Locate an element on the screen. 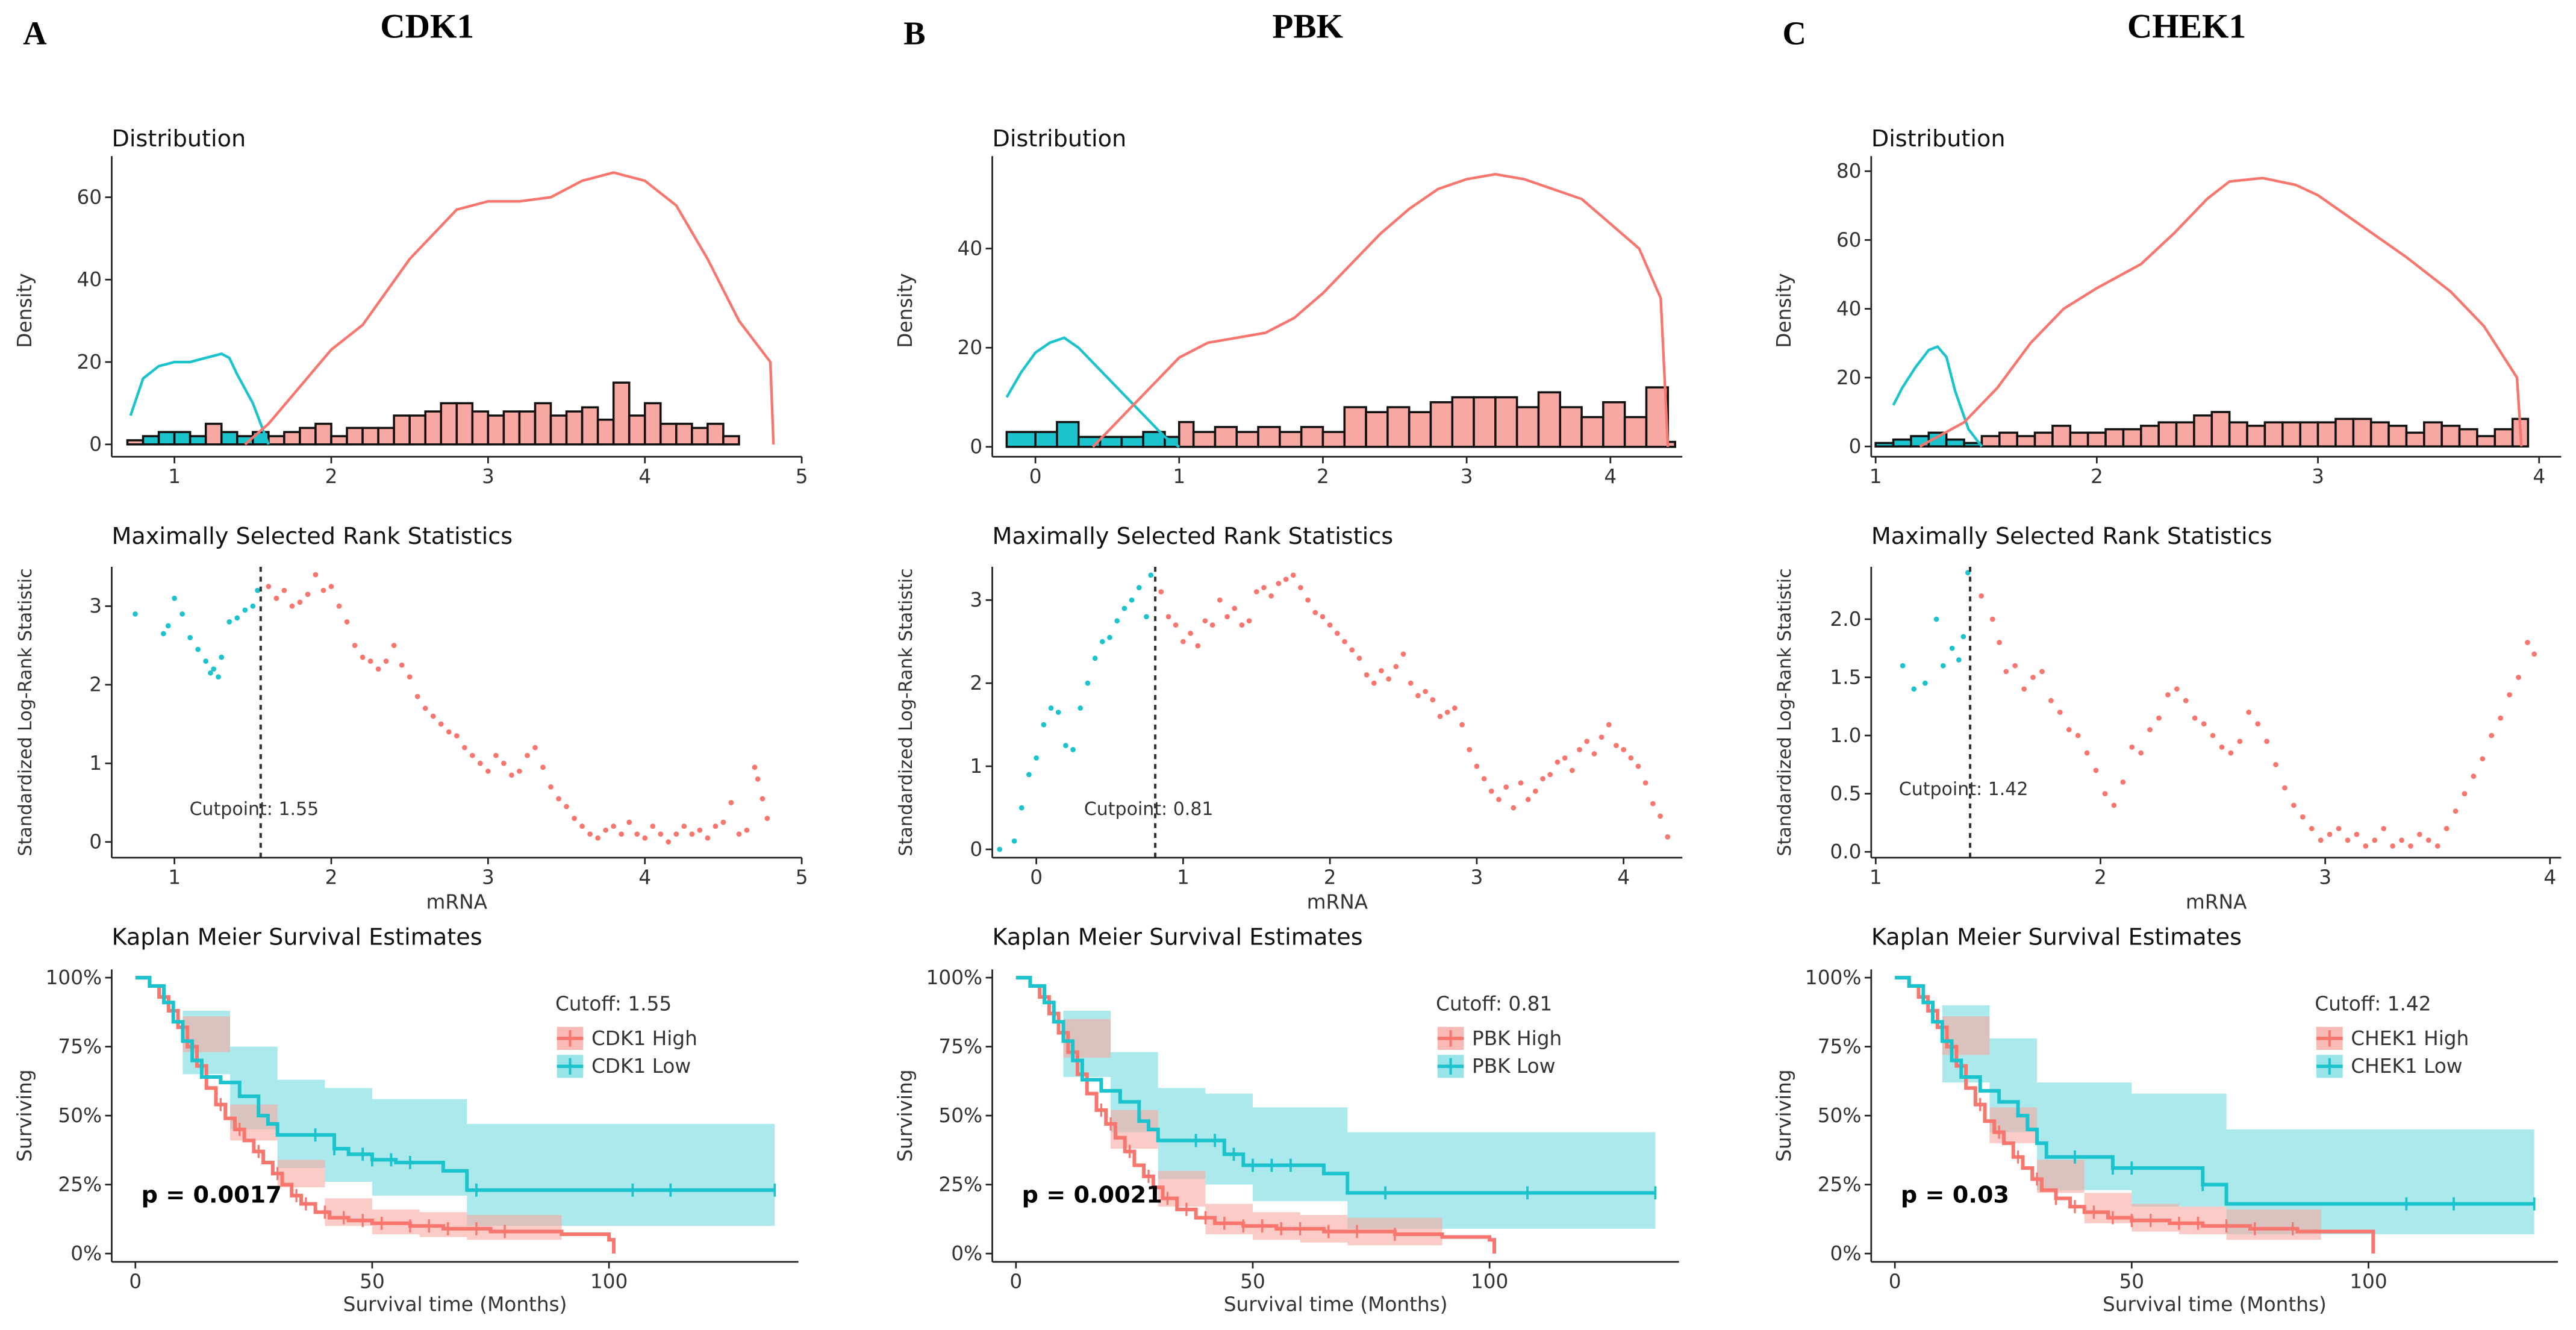 The height and width of the screenshot is (1330, 2576). y-tick-label: 100% is located at coordinates (74, 977).